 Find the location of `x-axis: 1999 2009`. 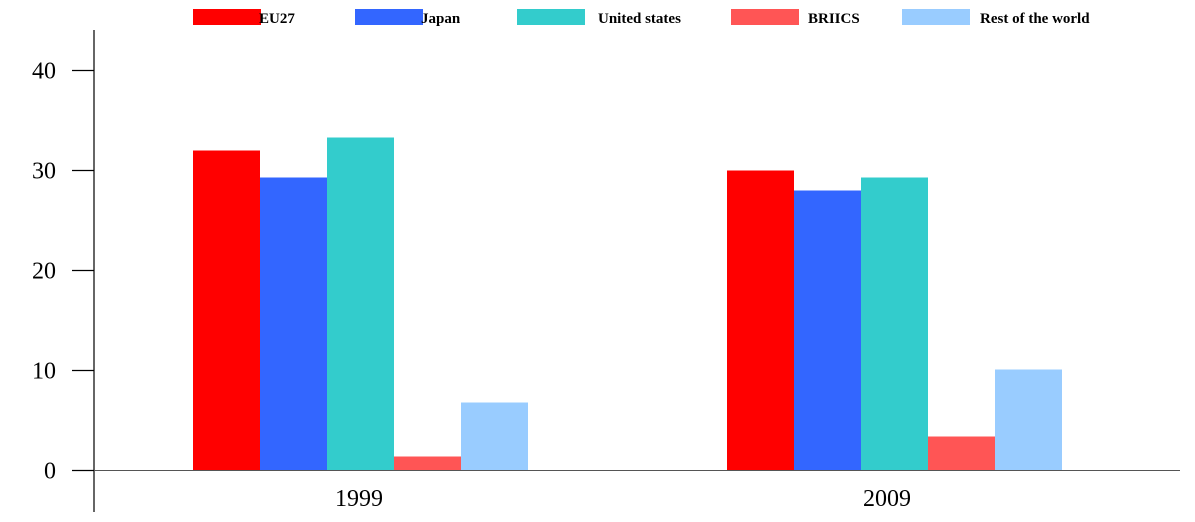

x-axis: 1999 2009 is located at coordinates (637, 491).